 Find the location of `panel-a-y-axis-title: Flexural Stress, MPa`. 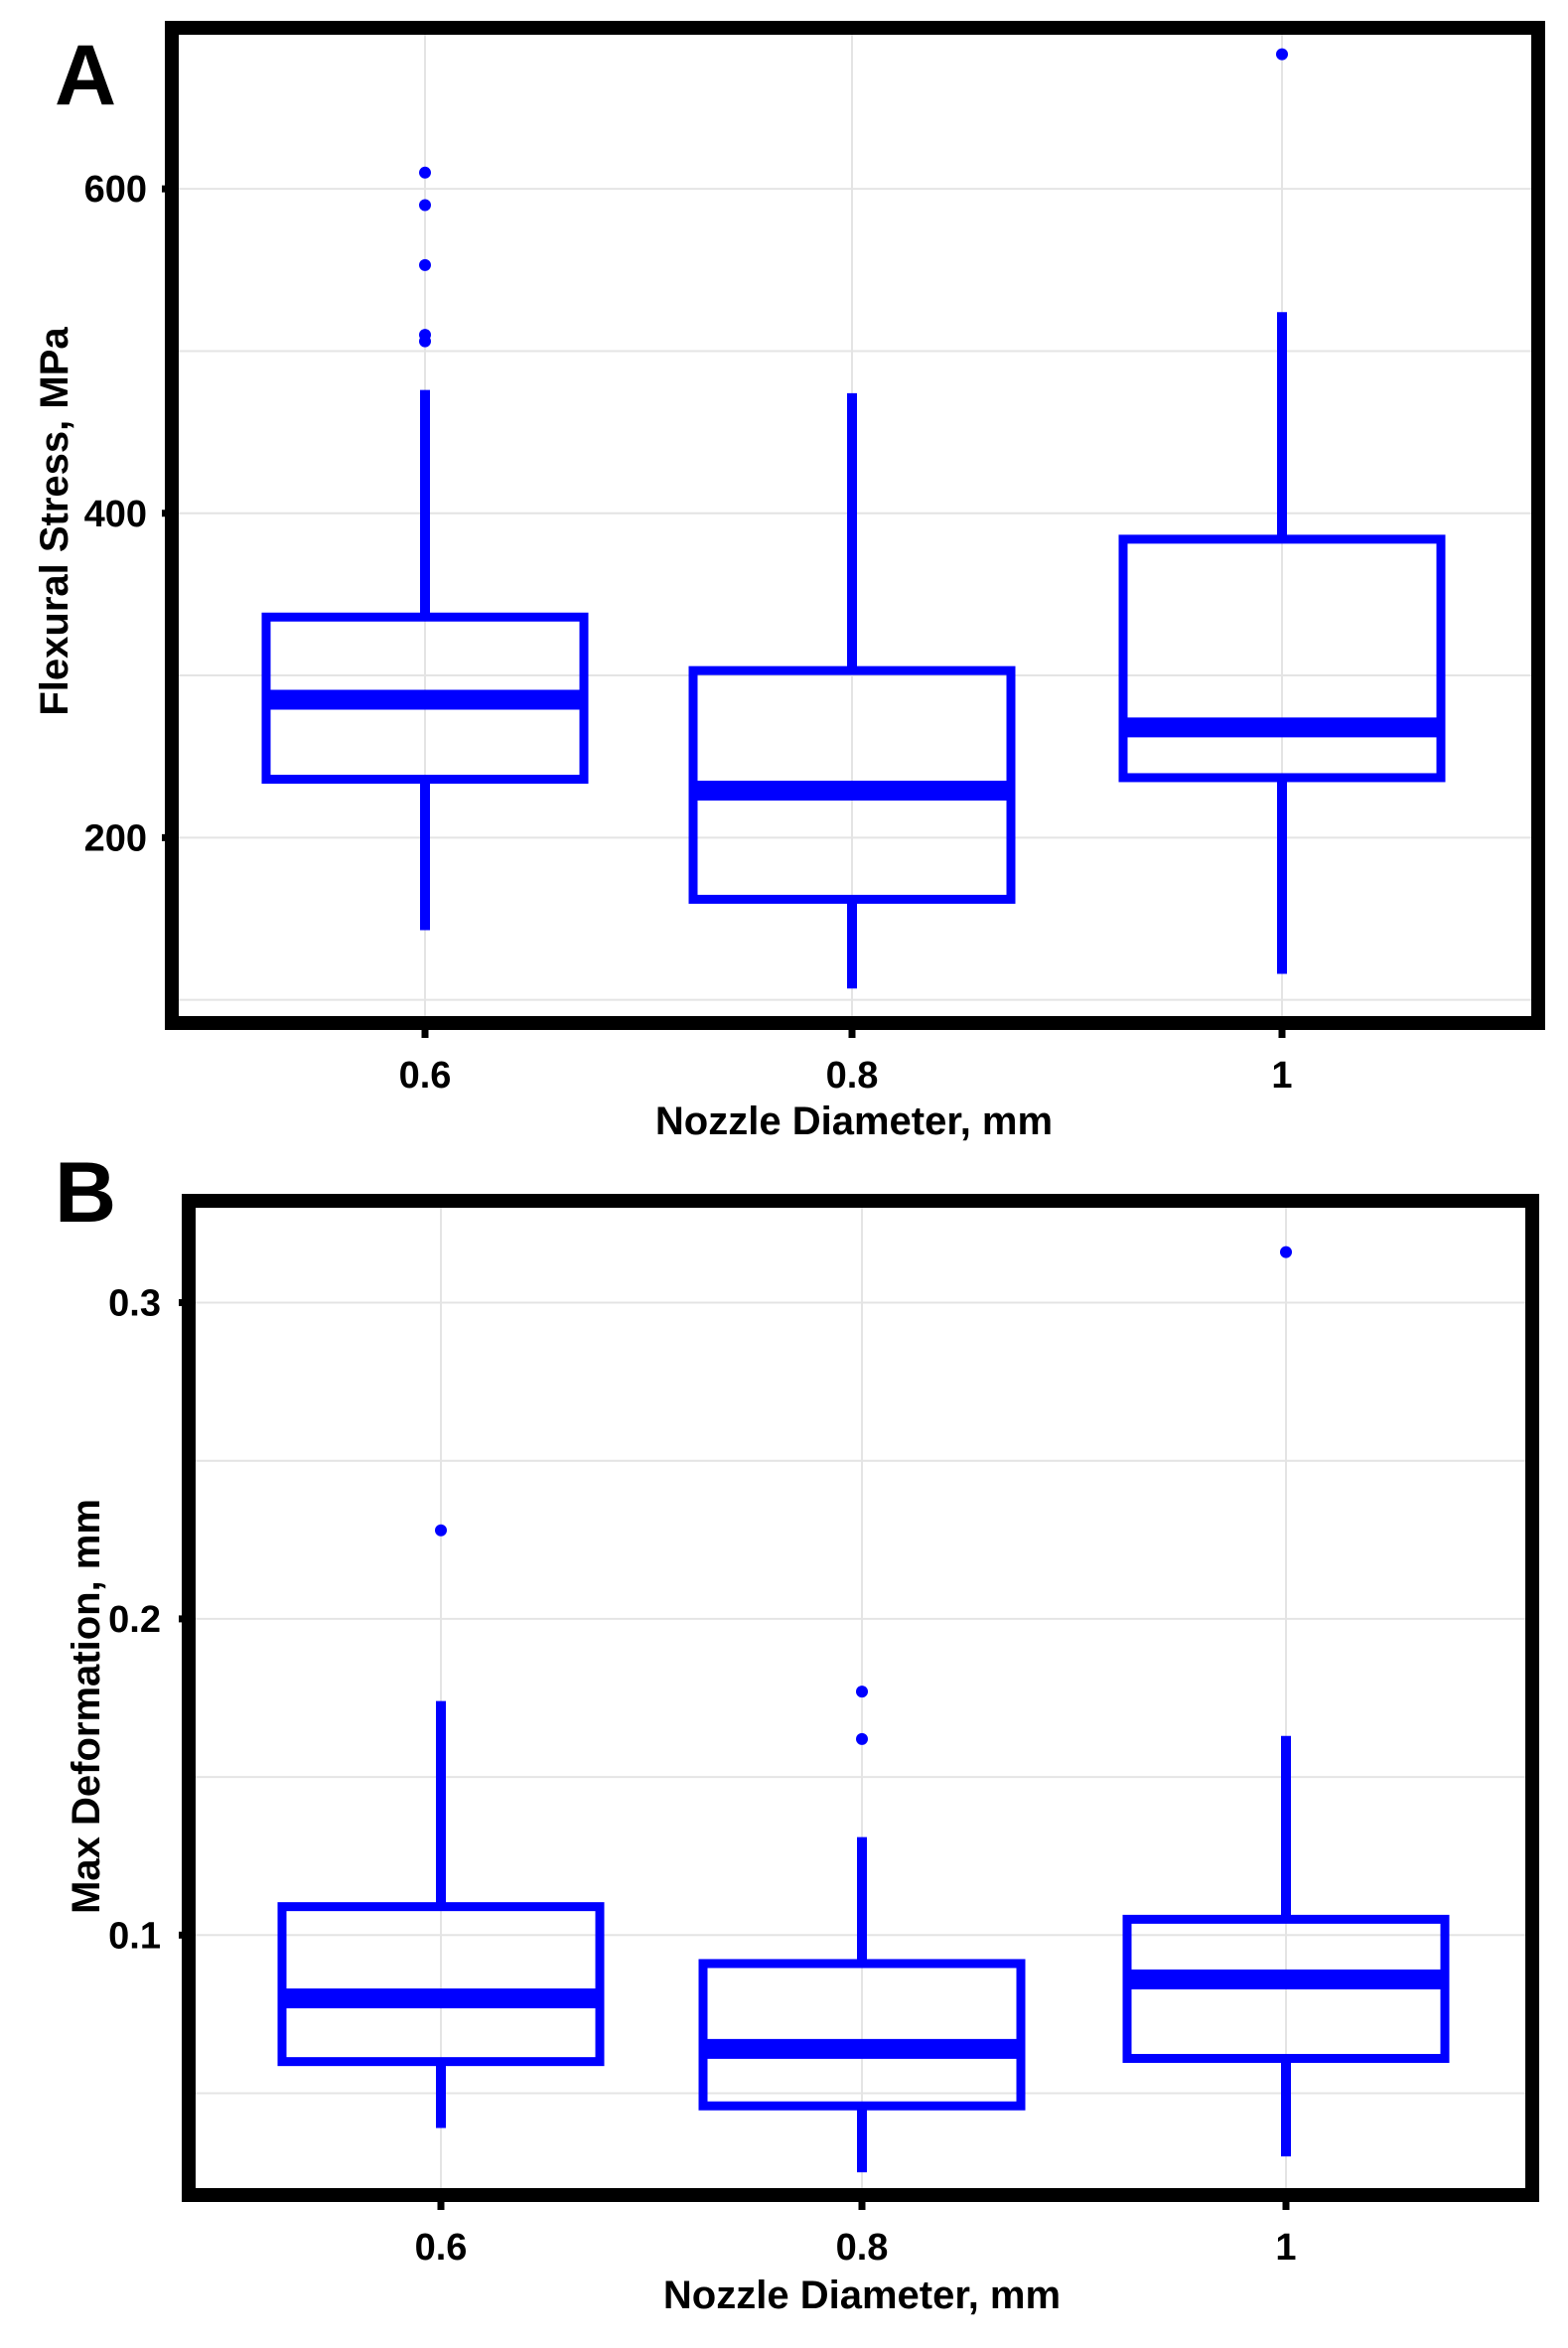

panel-a-y-axis-title: Flexural Stress, MPa is located at coordinates (54, 521).